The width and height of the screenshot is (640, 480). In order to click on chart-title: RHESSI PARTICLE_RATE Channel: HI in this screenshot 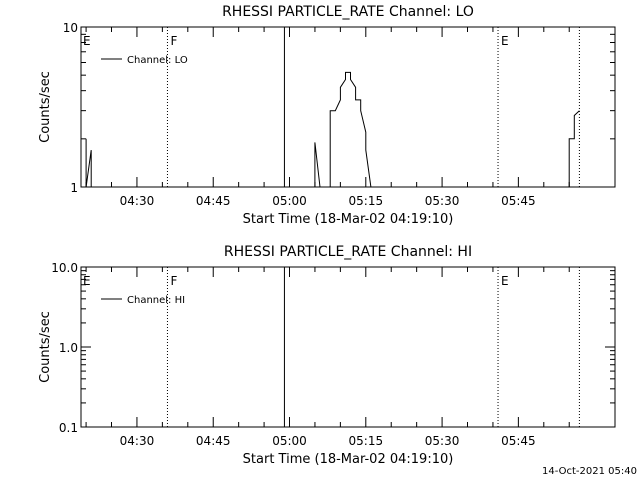, I will do `click(348, 252)`.